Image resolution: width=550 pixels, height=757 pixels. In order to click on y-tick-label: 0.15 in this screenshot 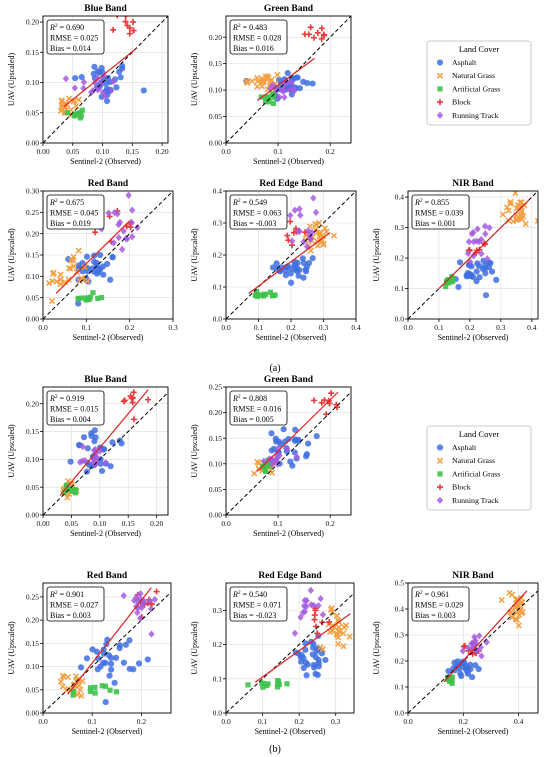, I will do `click(215, 438)`.